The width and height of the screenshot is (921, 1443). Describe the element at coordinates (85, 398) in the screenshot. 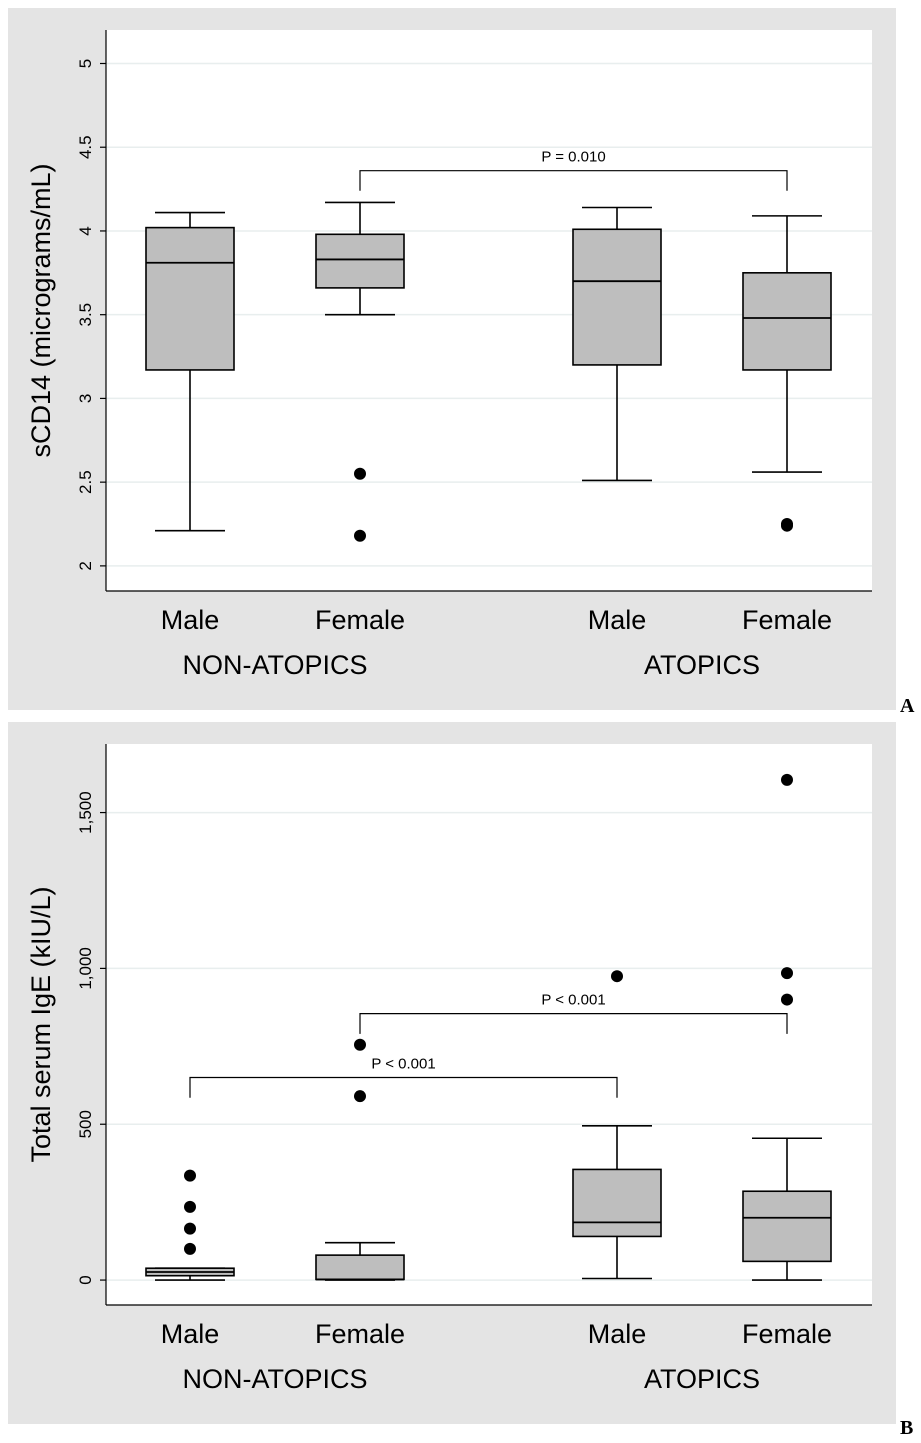

I see `y-tick-label: 3` at that location.